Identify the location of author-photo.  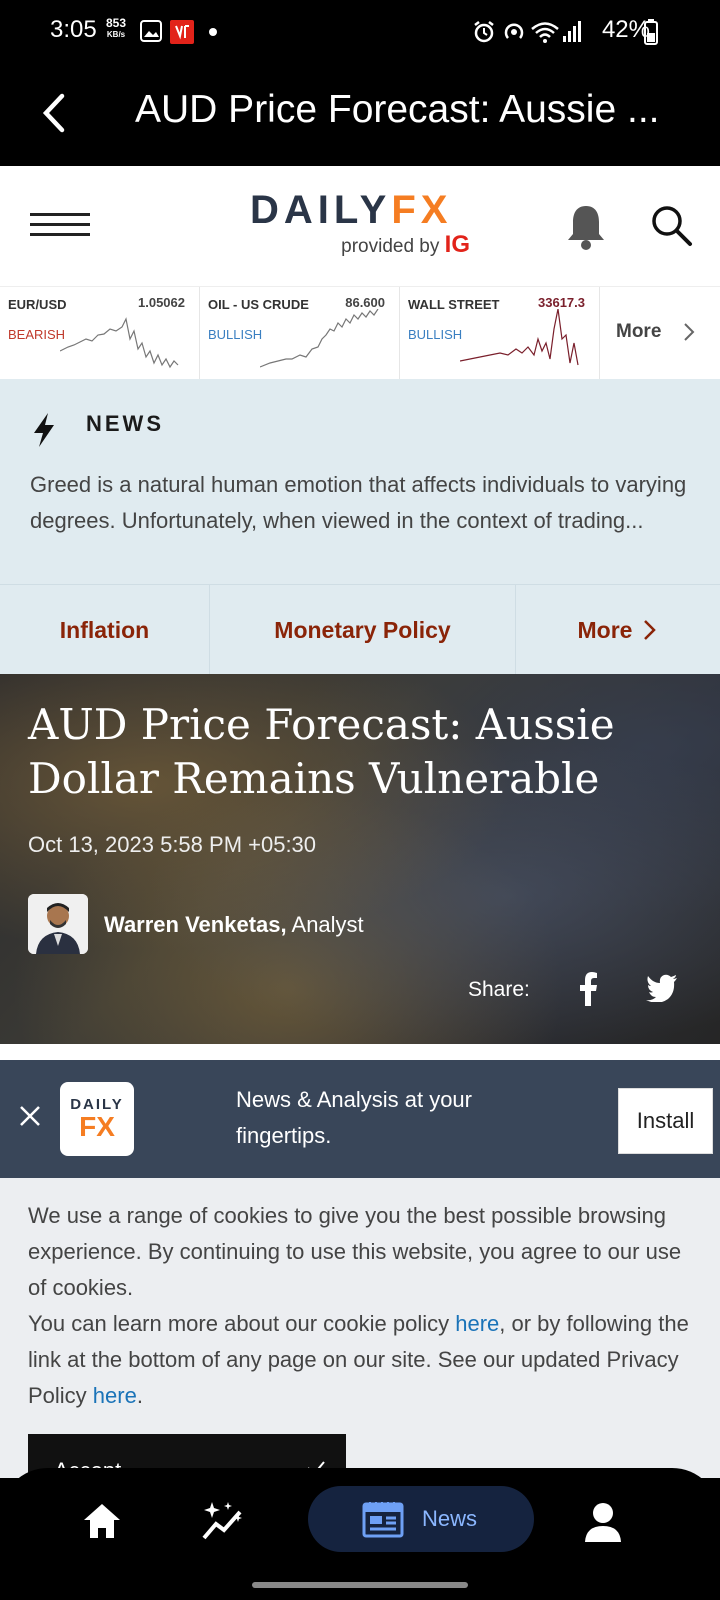
(58, 924).